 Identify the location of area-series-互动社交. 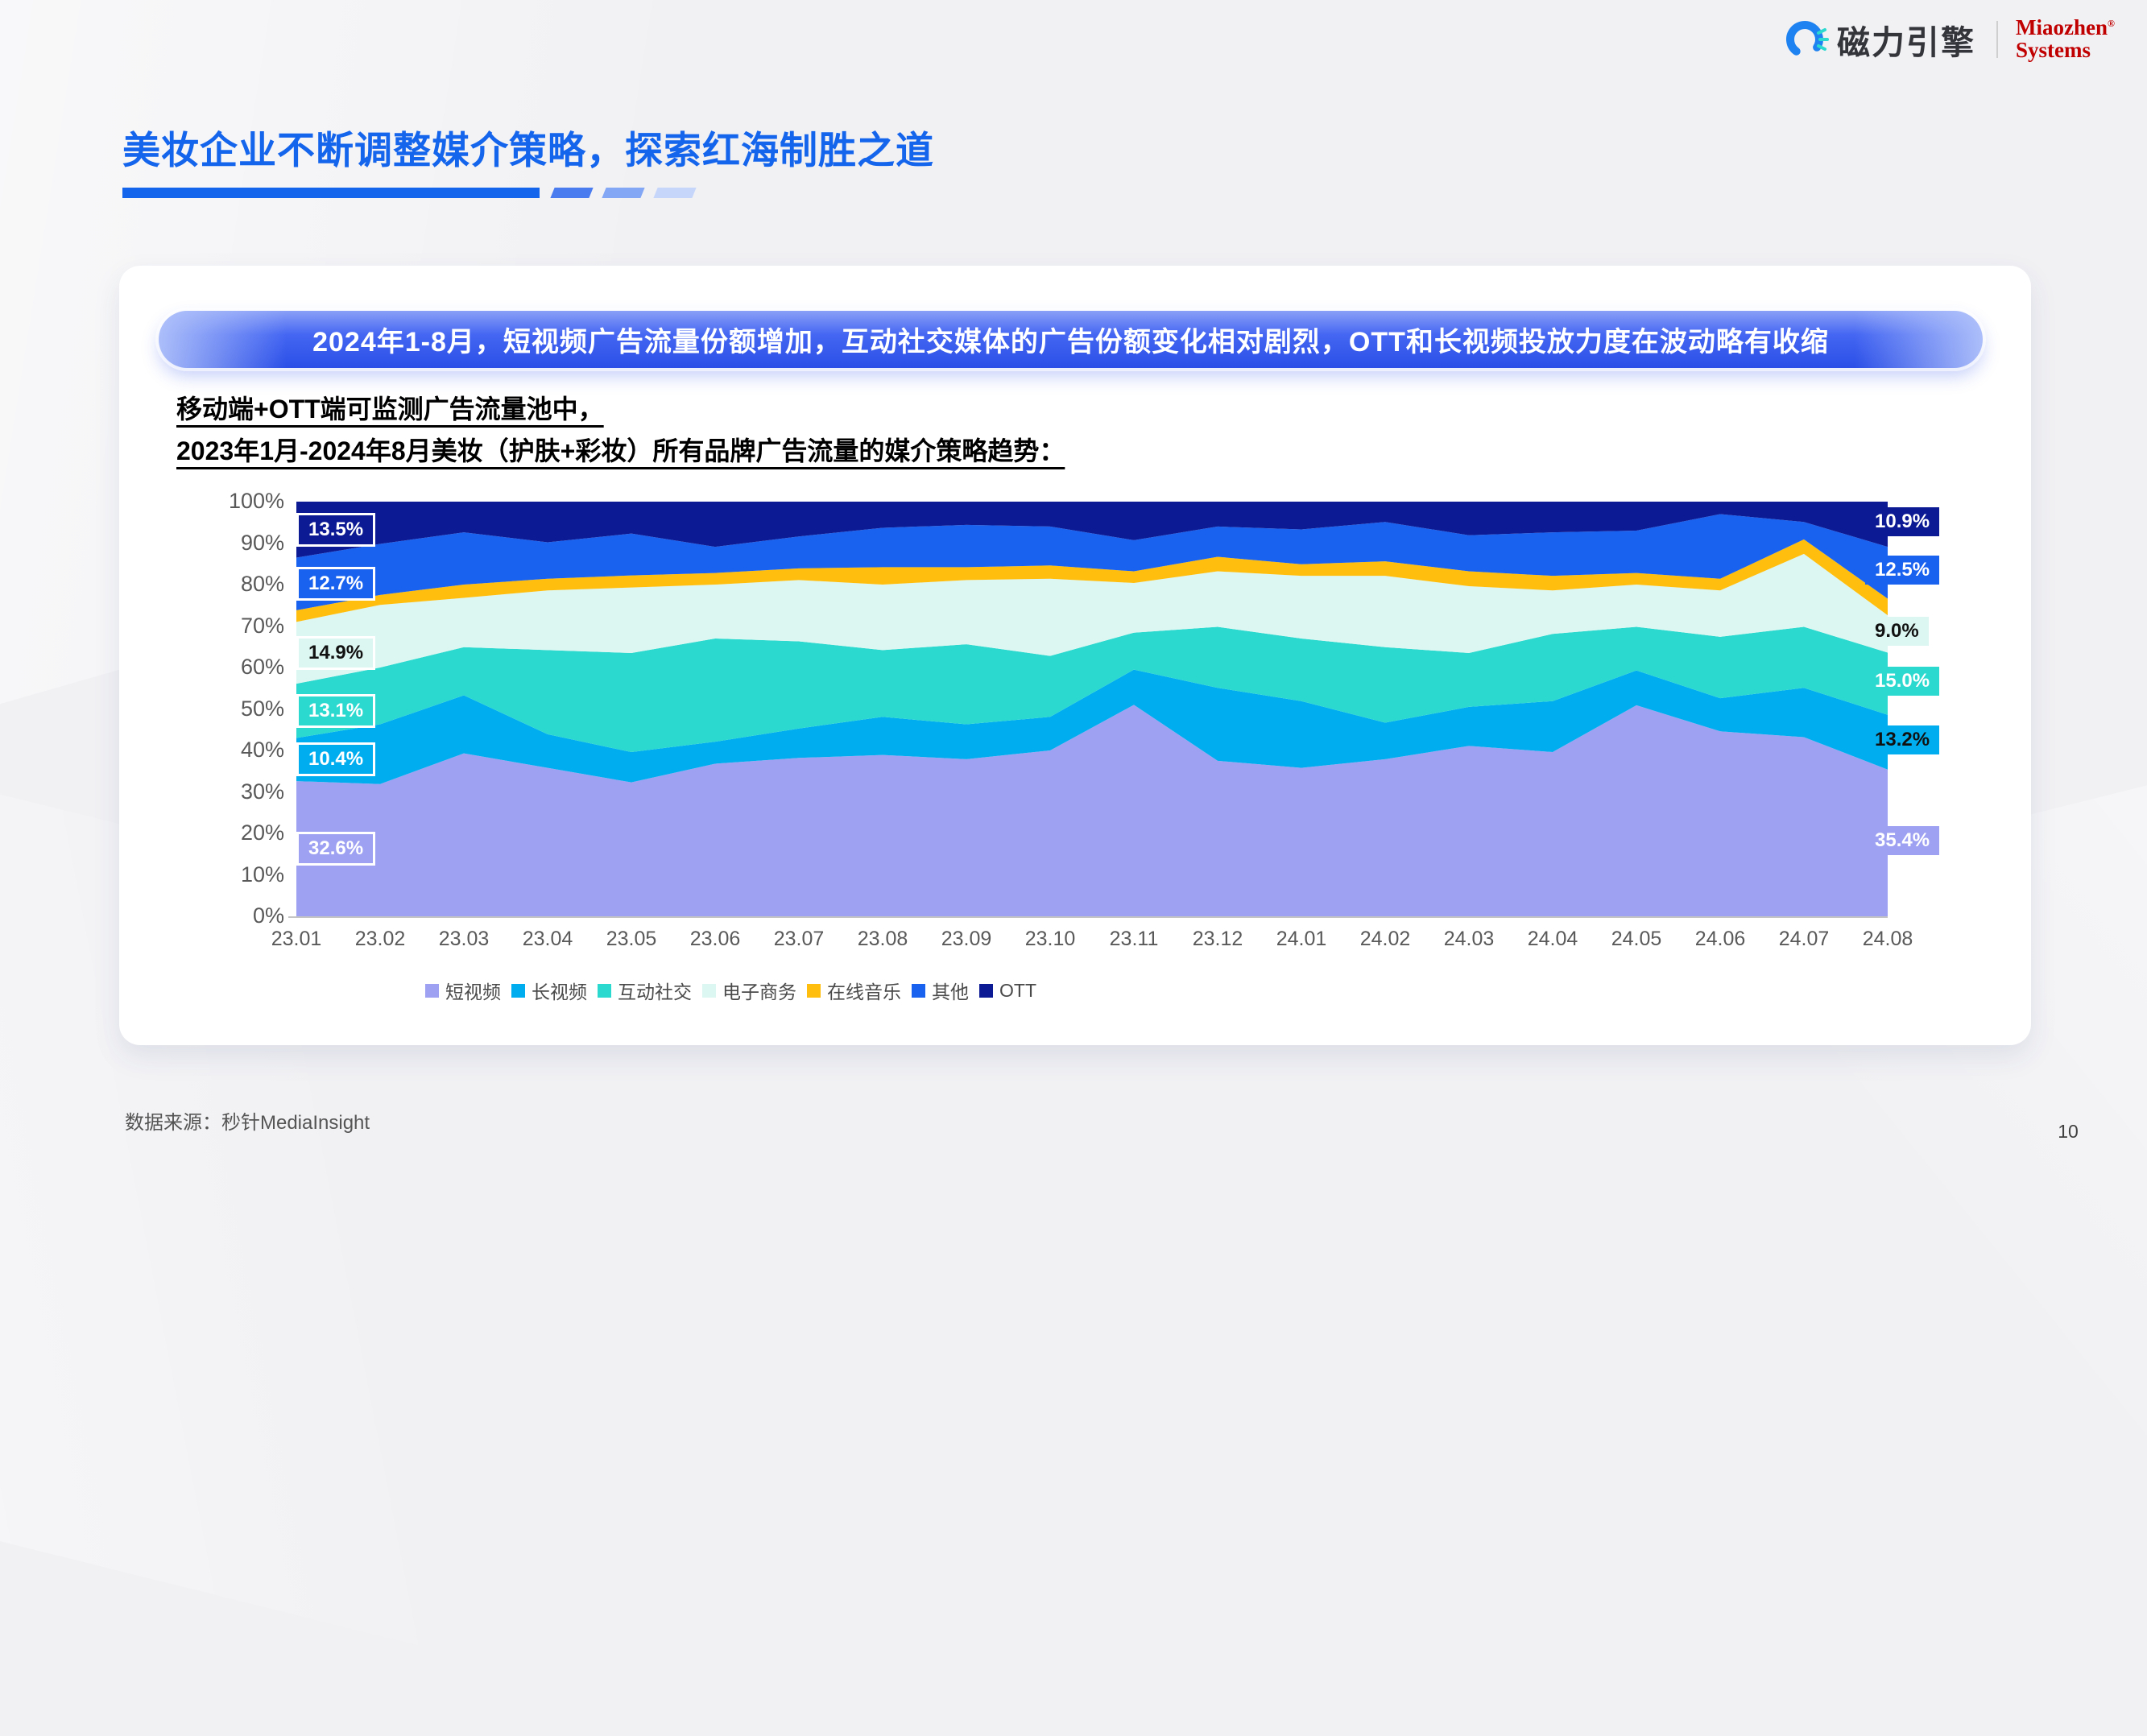
(1092, 690).